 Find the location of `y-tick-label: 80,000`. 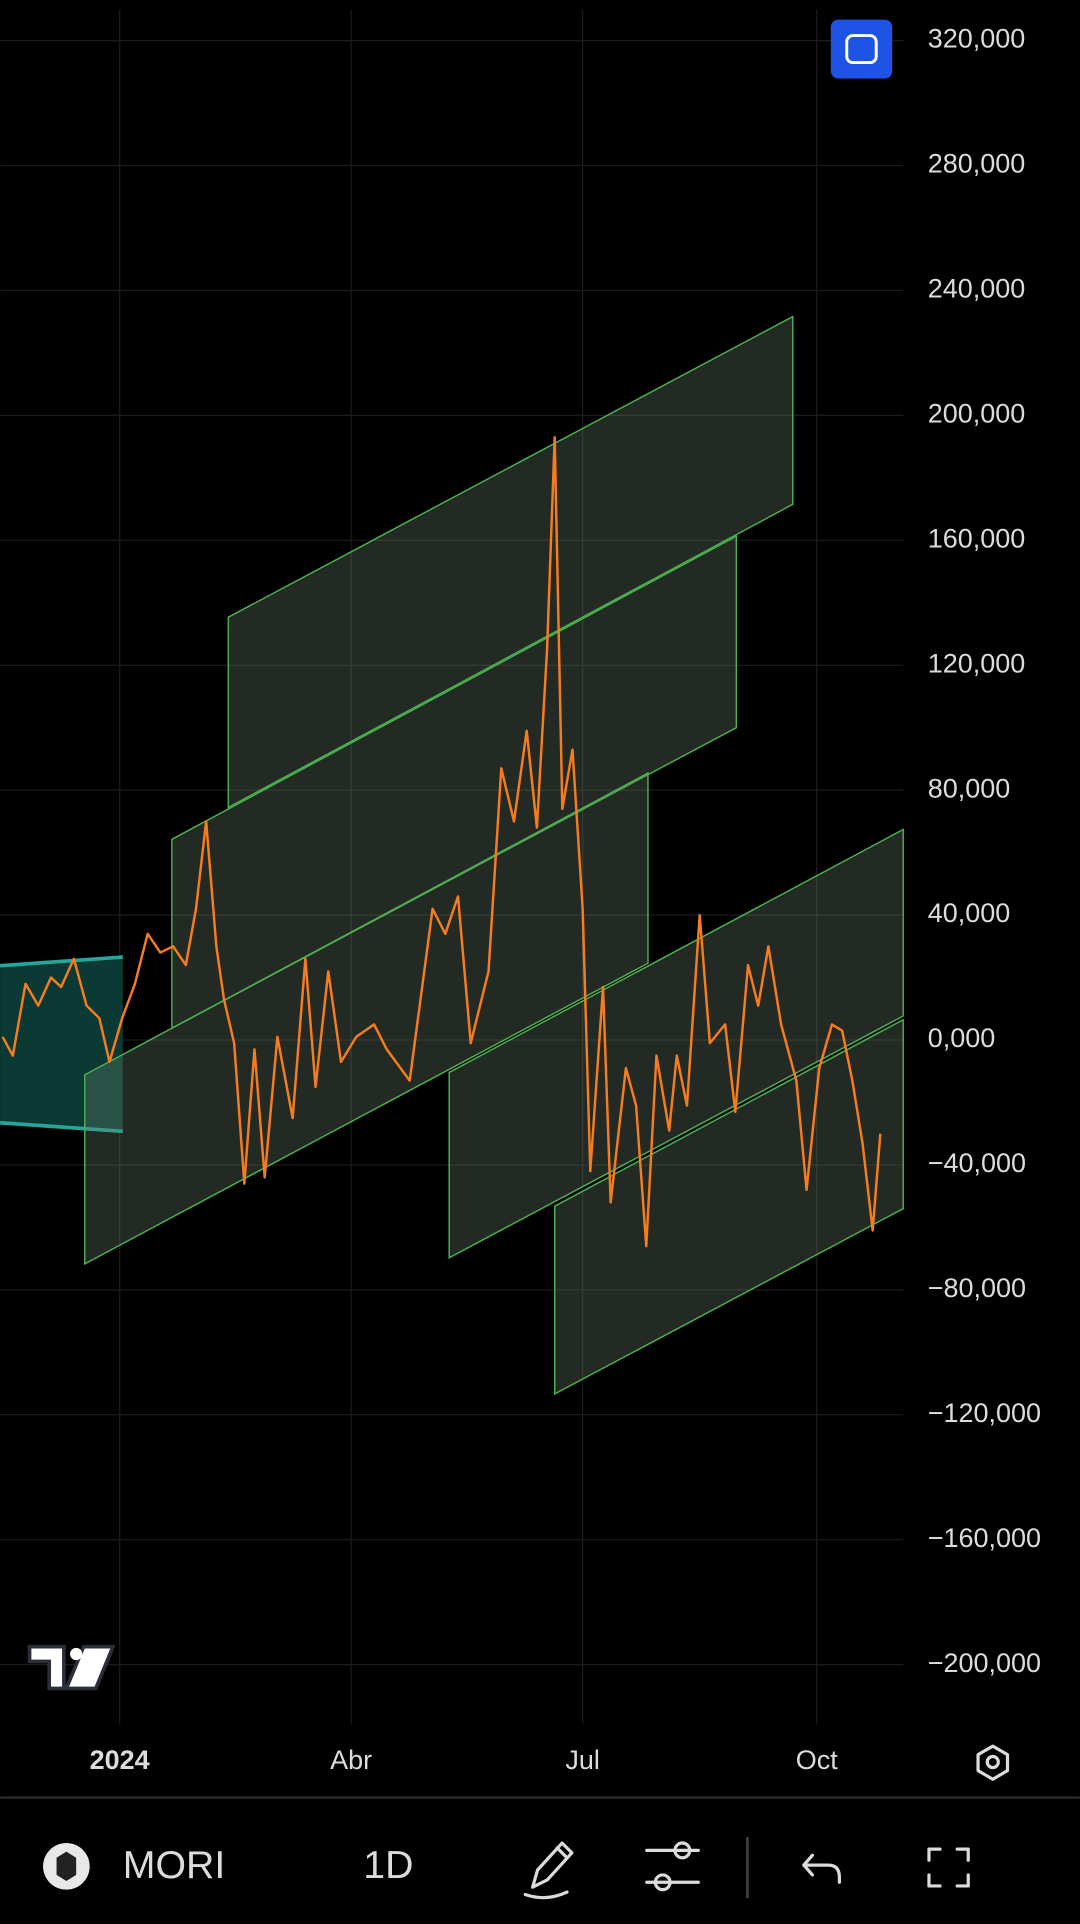

y-tick-label: 80,000 is located at coordinates (969, 788).